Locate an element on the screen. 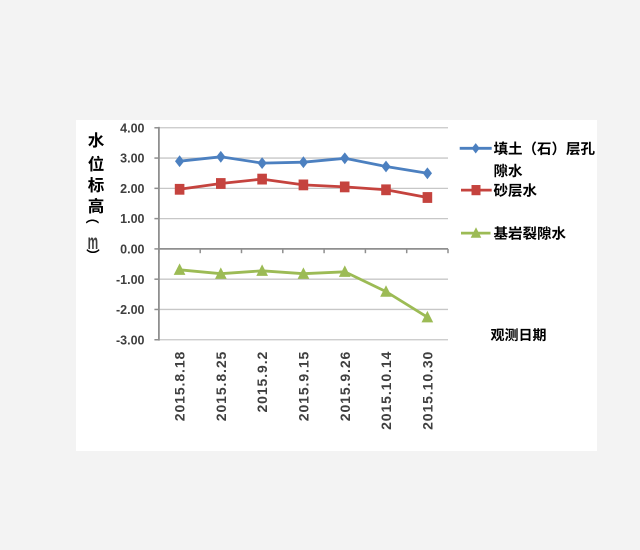  svg-text: 2015.10.14 is located at coordinates (386, 390).